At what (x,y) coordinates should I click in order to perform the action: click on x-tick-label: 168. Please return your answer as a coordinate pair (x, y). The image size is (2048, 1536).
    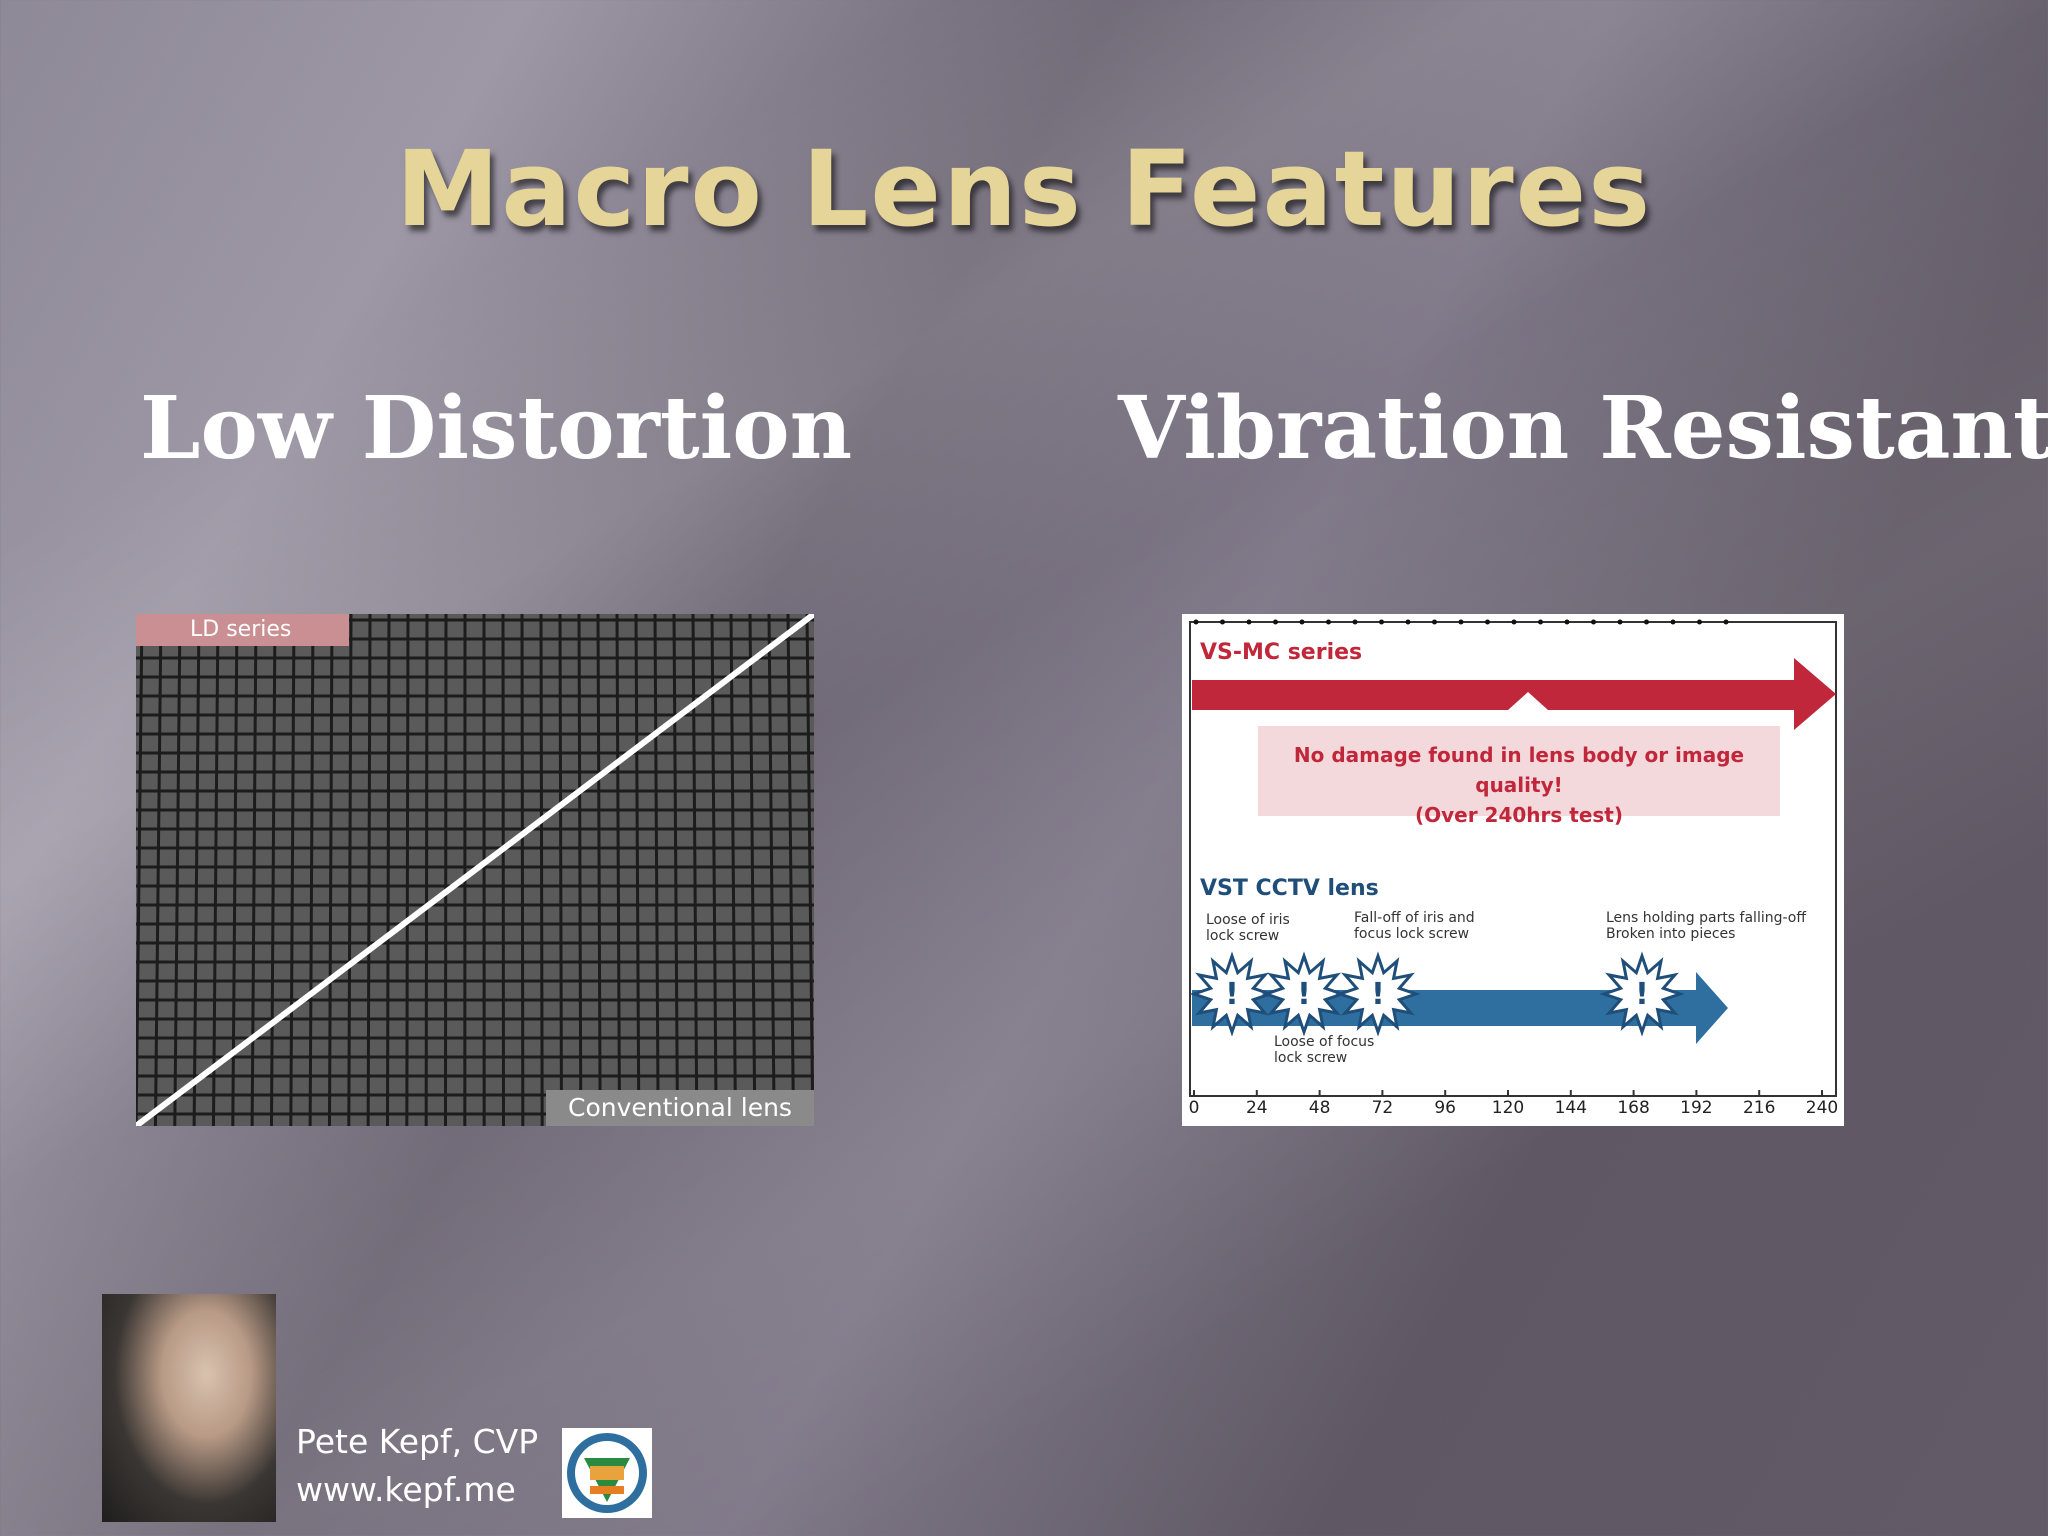
    Looking at the image, I should click on (1633, 1108).